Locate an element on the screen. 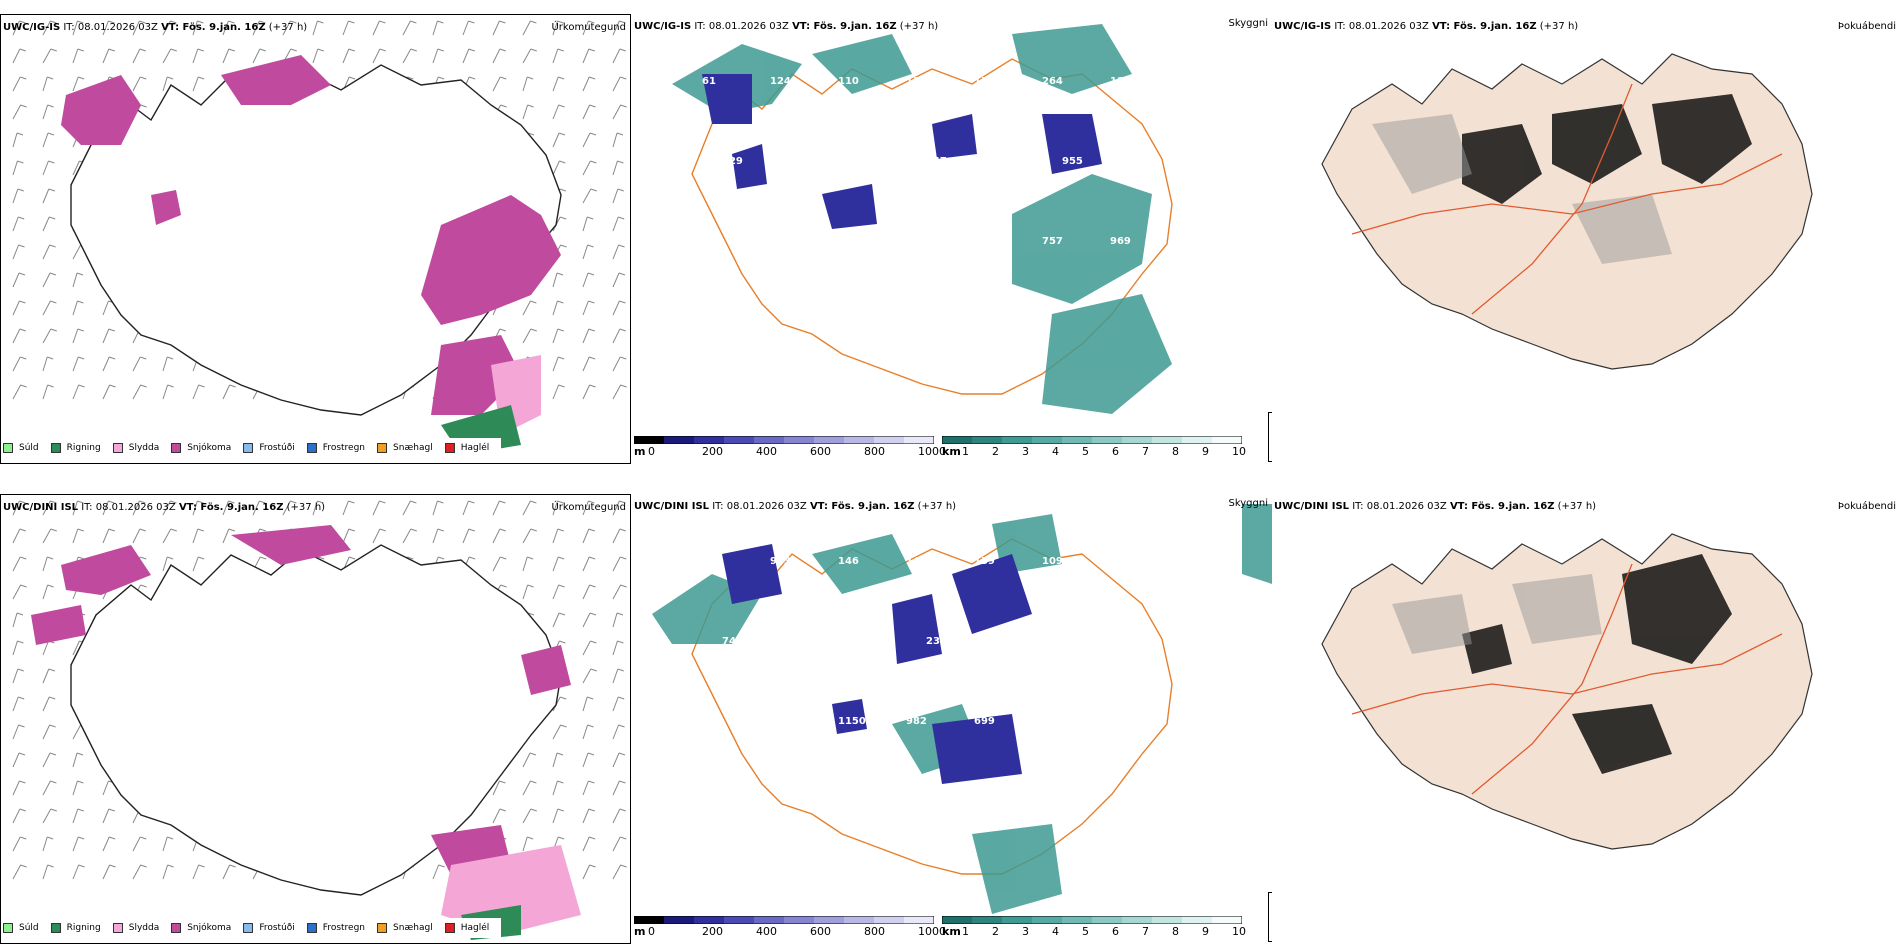 This screenshot has height=950, width=1900. value-label: 185 is located at coordinates (1140, 641).